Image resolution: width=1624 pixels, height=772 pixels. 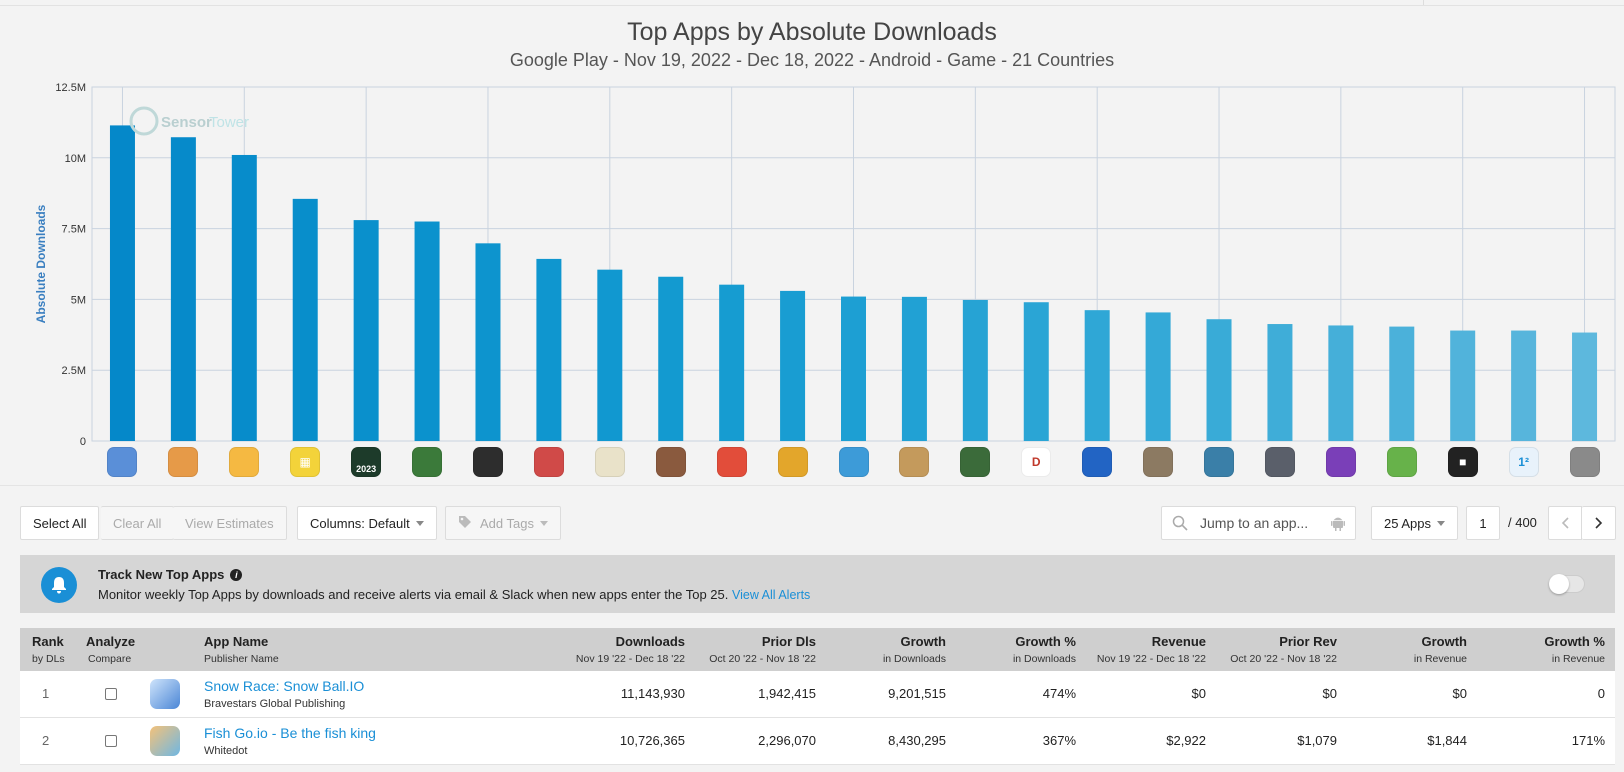 I want to click on prev-page-button, so click(x=1565, y=523).